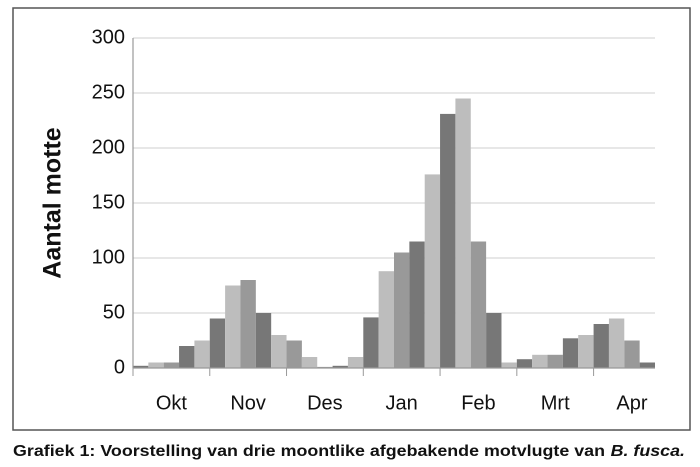 Image resolution: width=700 pixels, height=467 pixels. Describe the element at coordinates (53, 203) in the screenshot. I see `y-axis-label: Aantal motte` at that location.